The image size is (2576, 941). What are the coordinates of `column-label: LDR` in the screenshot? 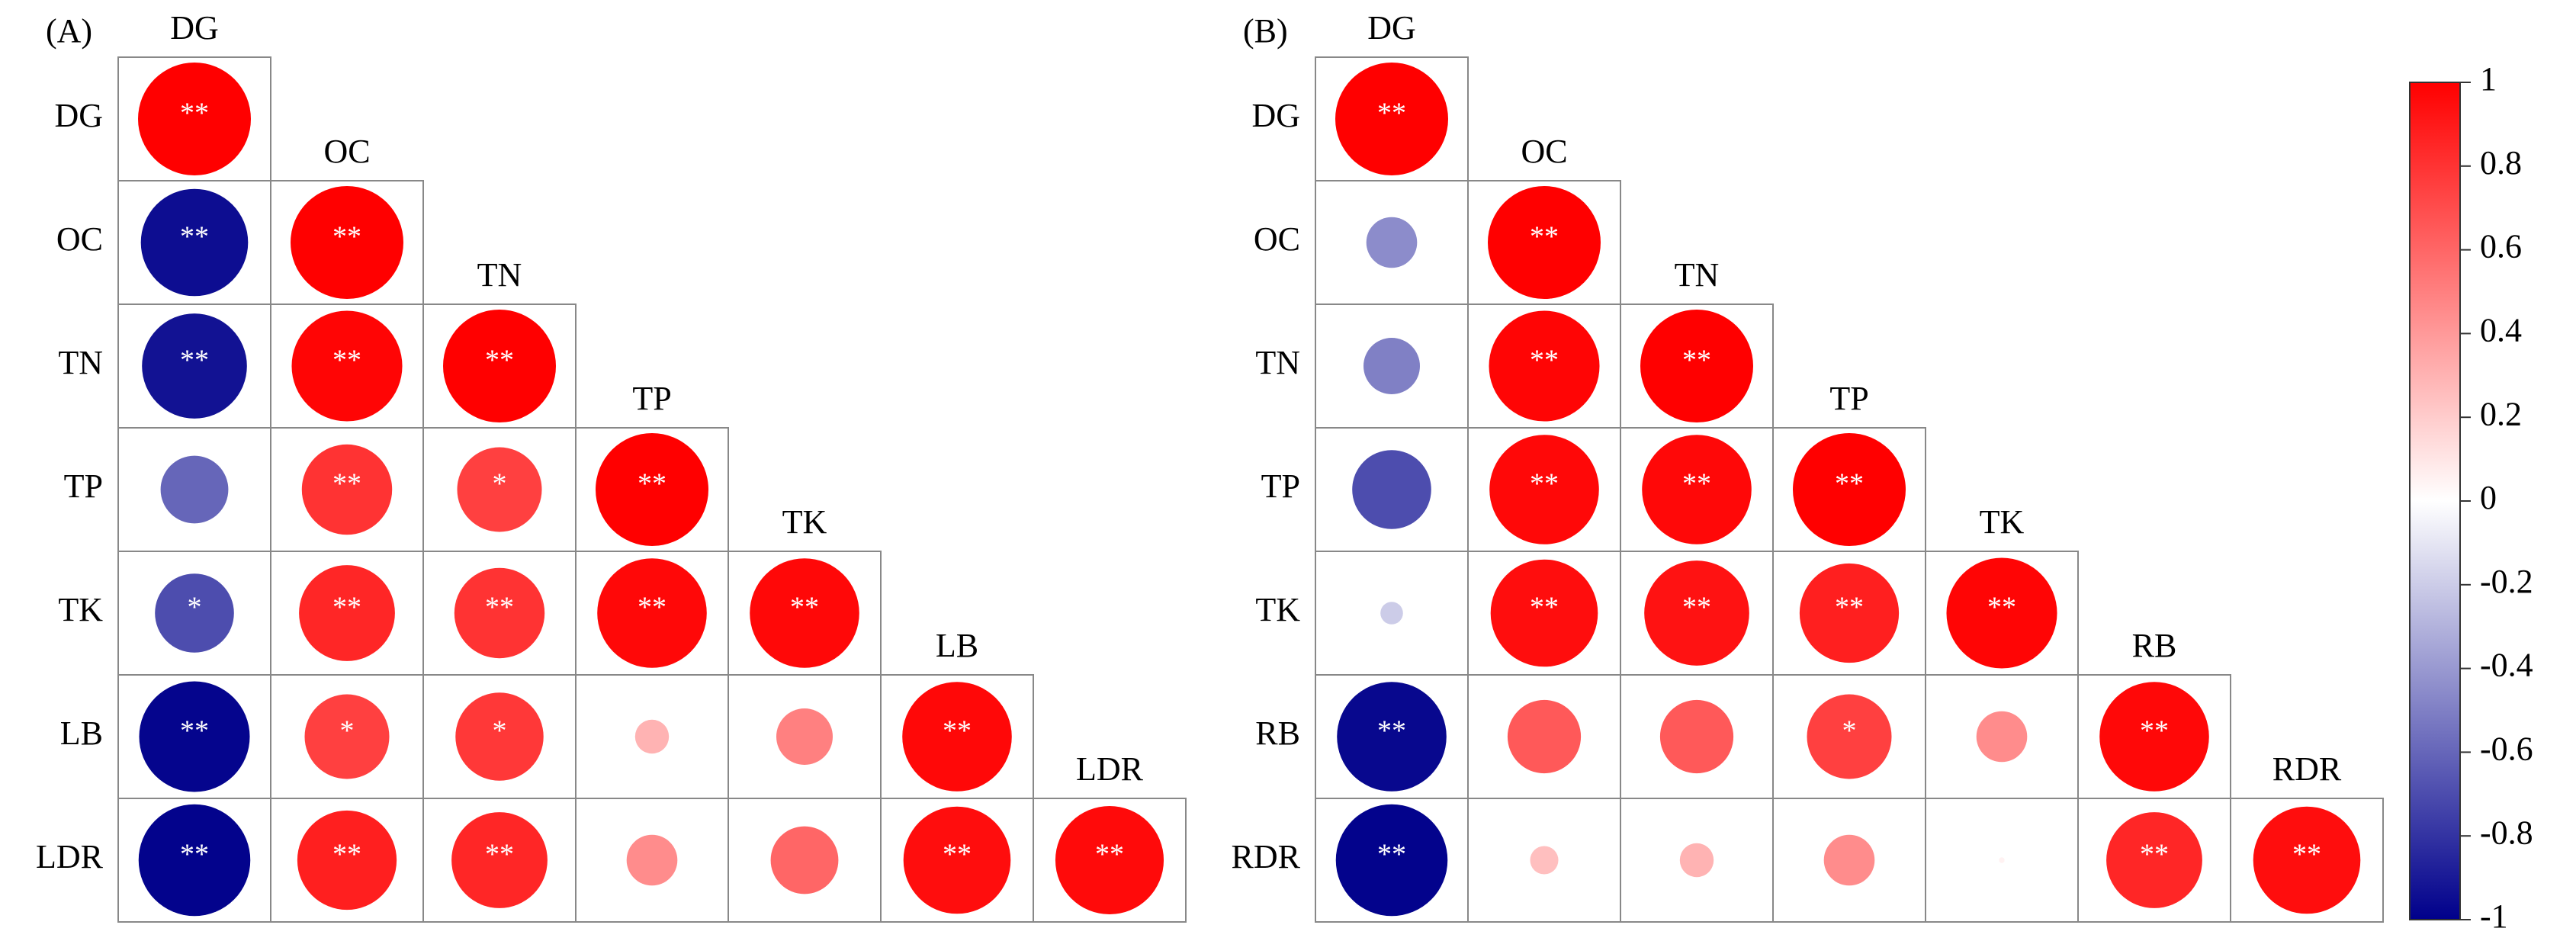 It's located at (1110, 769).